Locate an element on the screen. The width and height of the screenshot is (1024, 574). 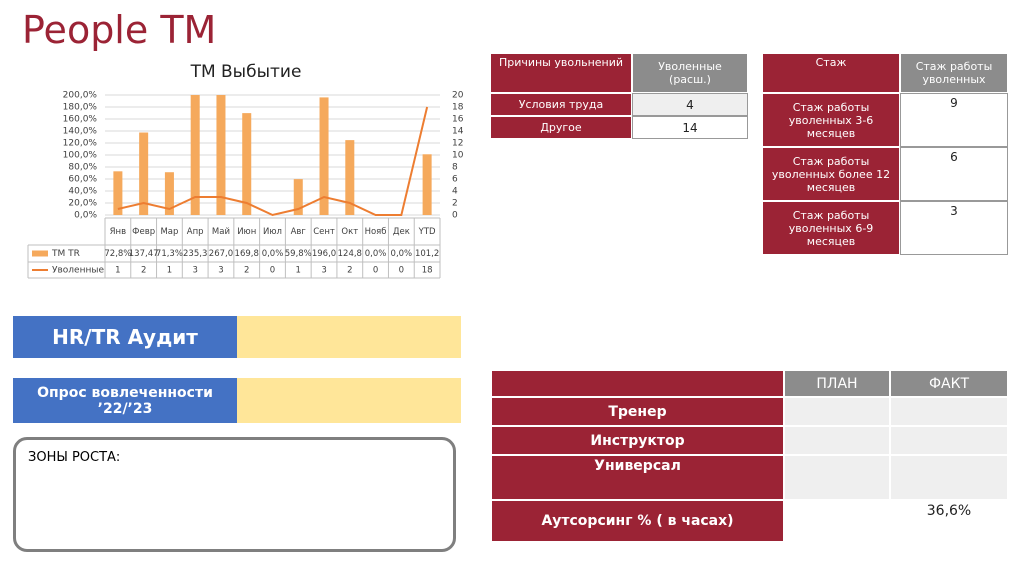
x-tick-label: Дек is located at coordinates (401, 232).